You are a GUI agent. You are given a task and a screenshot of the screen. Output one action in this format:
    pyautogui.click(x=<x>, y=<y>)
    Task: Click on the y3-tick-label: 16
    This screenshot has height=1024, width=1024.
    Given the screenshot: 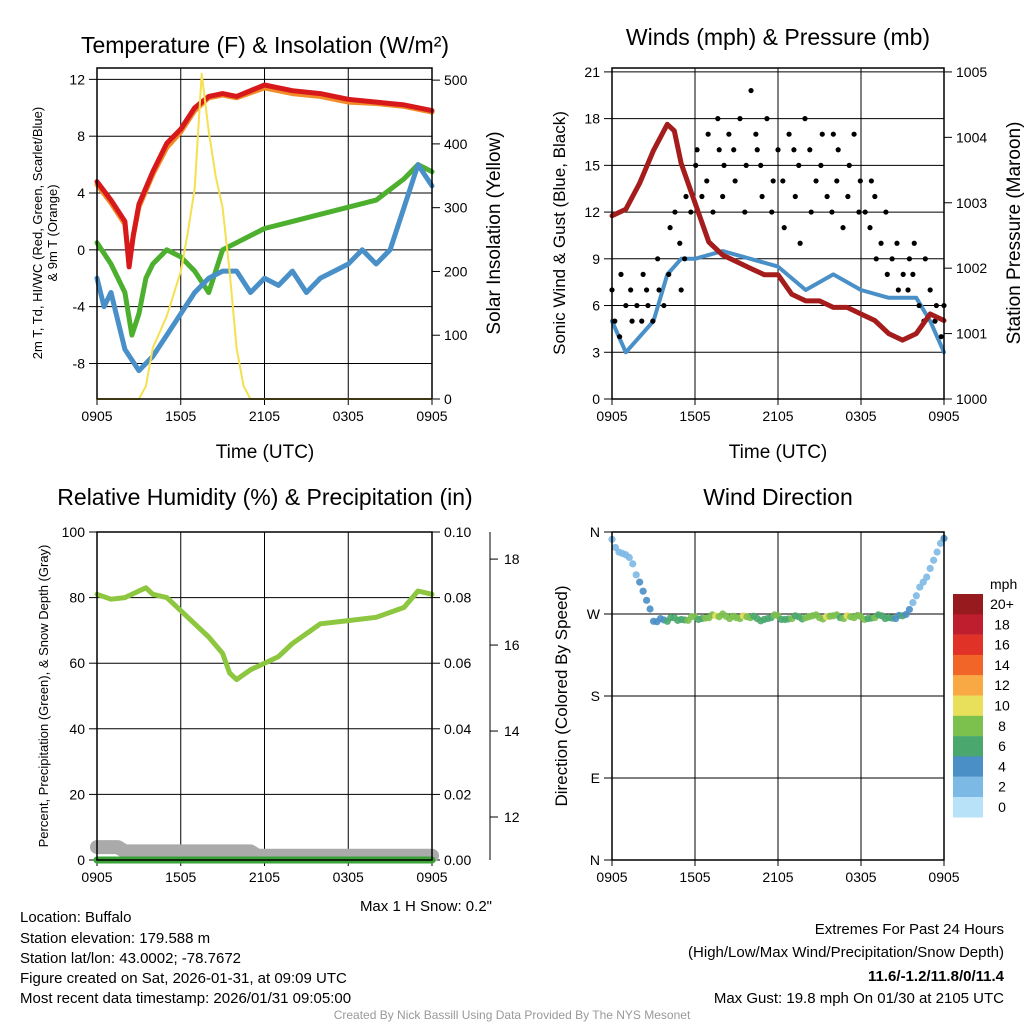 What is the action you would take?
    pyautogui.click(x=512, y=645)
    